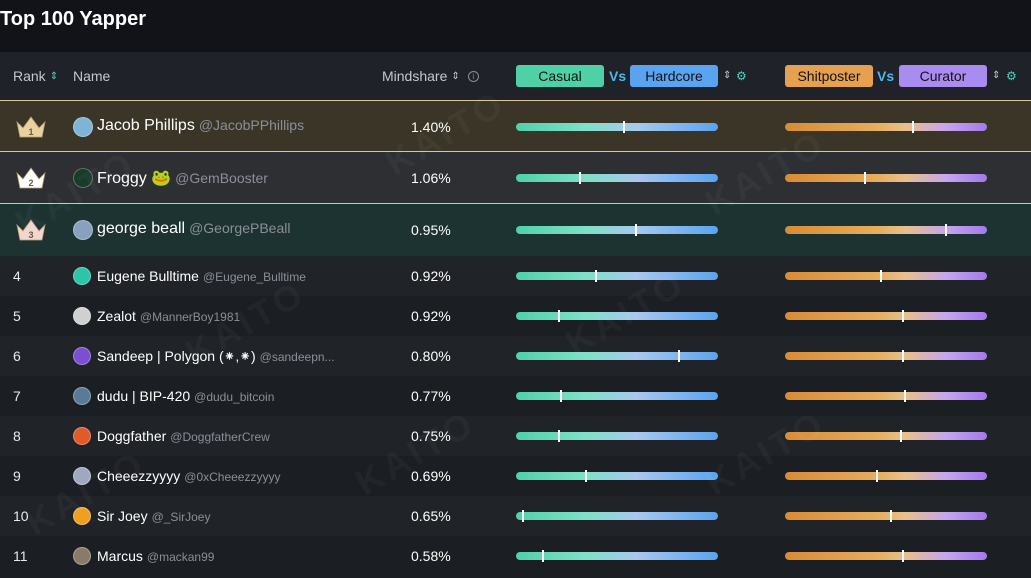 The width and height of the screenshot is (1031, 578). What do you see at coordinates (234, 397) in the screenshot?
I see `user-handle: @dudu_bitcoin` at bounding box center [234, 397].